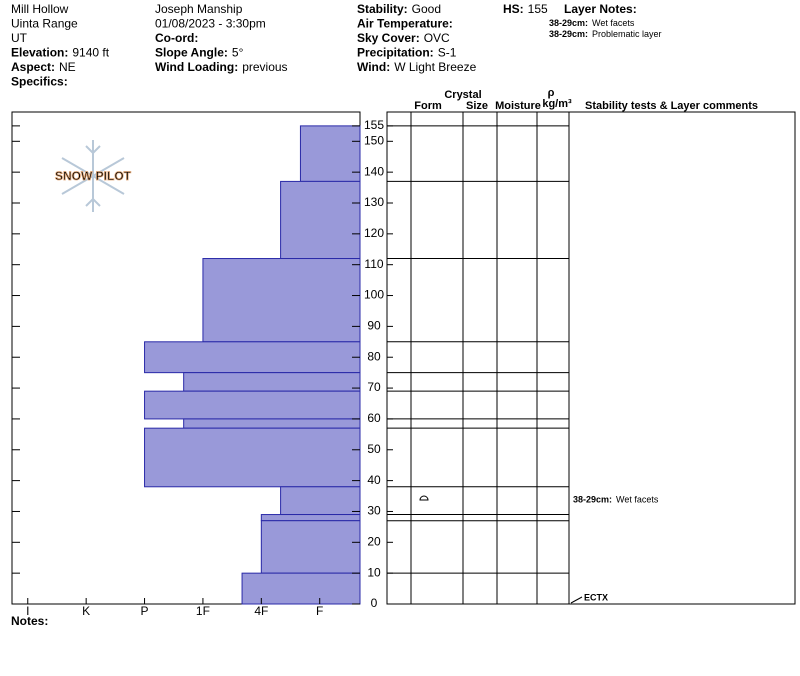 This screenshot has height=676, width=800. What do you see at coordinates (405, 24) in the screenshot?
I see `header-field: Air Temperature:` at bounding box center [405, 24].